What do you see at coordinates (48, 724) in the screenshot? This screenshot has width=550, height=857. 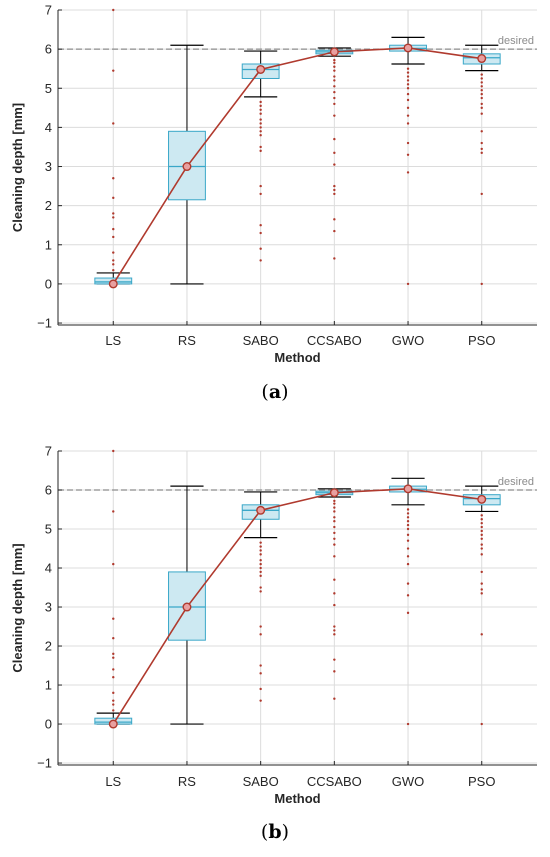 I see `y-tick-label: 0` at bounding box center [48, 724].